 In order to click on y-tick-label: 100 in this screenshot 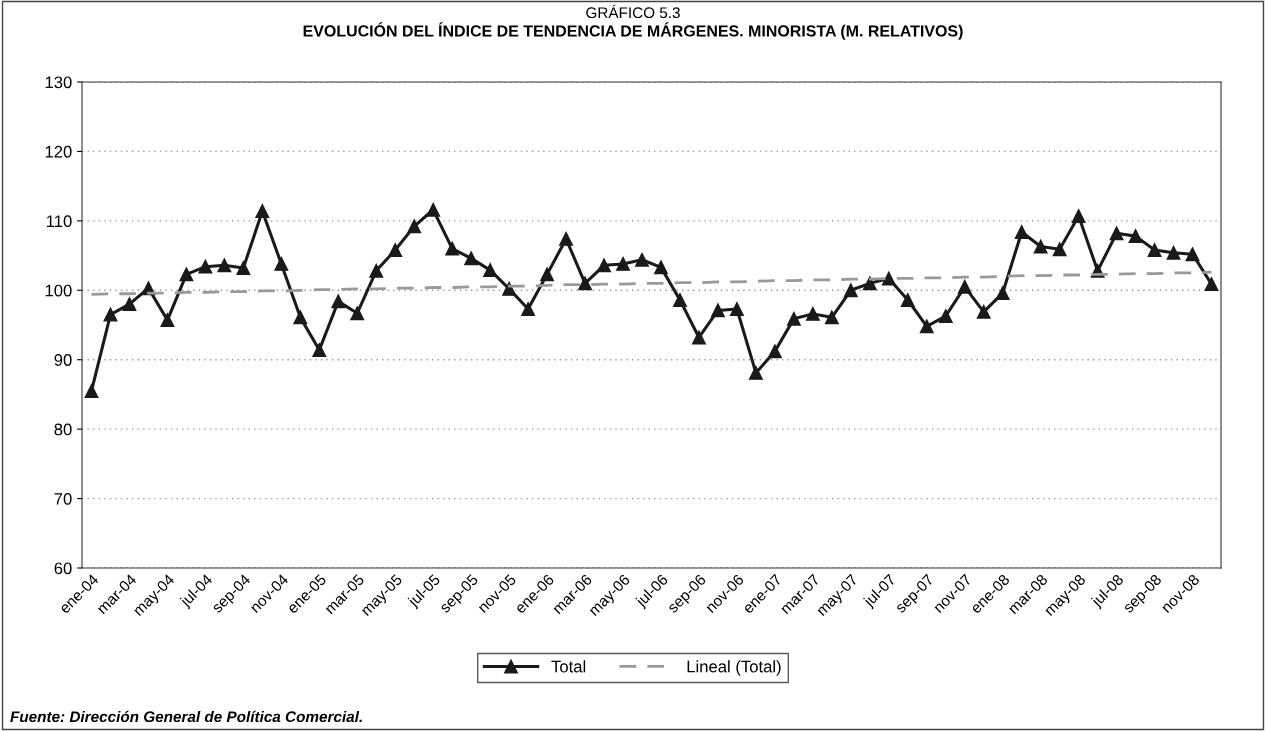, I will do `click(58, 290)`.